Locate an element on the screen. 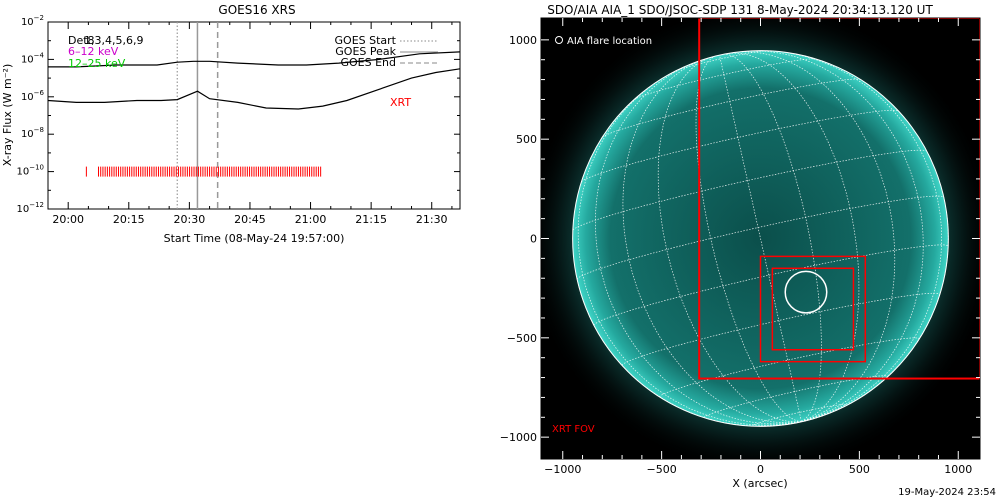 This screenshot has width=1000, height=500. legend-12-25-kev: 12–25 keV is located at coordinates (97, 63).